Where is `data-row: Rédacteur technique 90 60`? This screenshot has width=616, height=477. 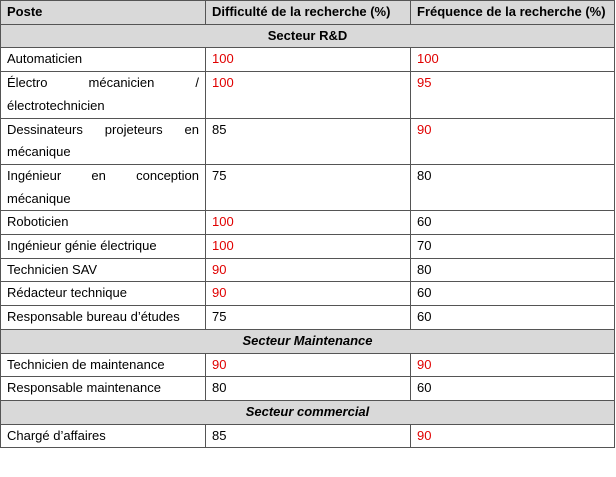
data-row: Rédacteur technique 90 60 is located at coordinates (307, 294).